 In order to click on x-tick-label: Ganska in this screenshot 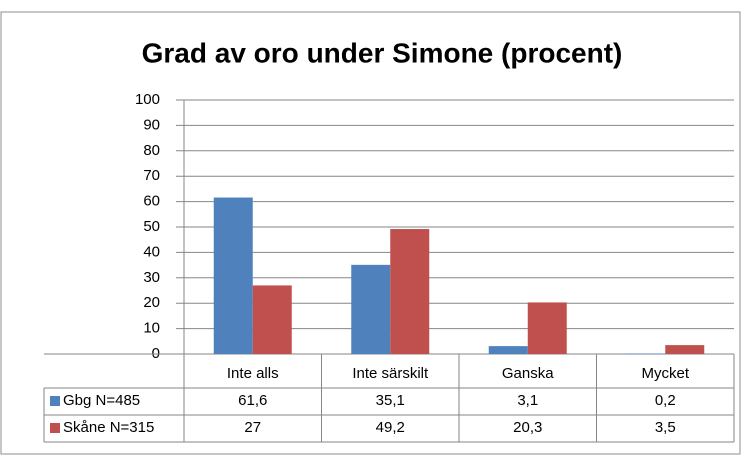, I will do `click(528, 373)`.